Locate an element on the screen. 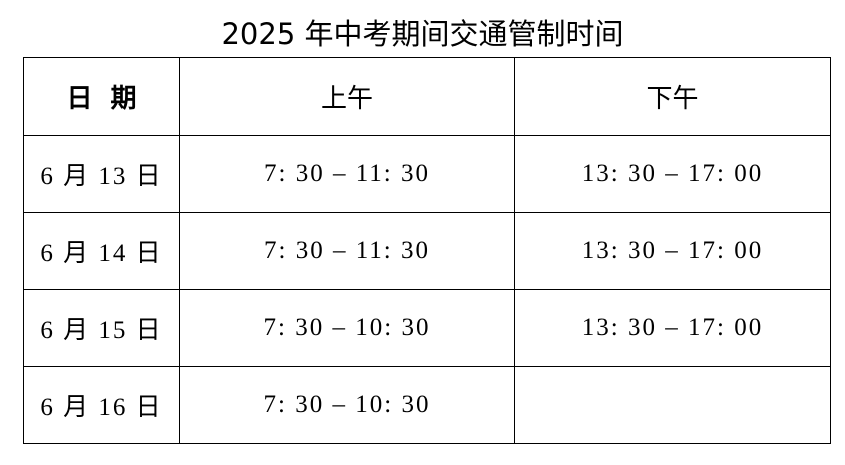 The height and width of the screenshot is (465, 845). cell-date: 6 月 15 日 is located at coordinates (101, 328).